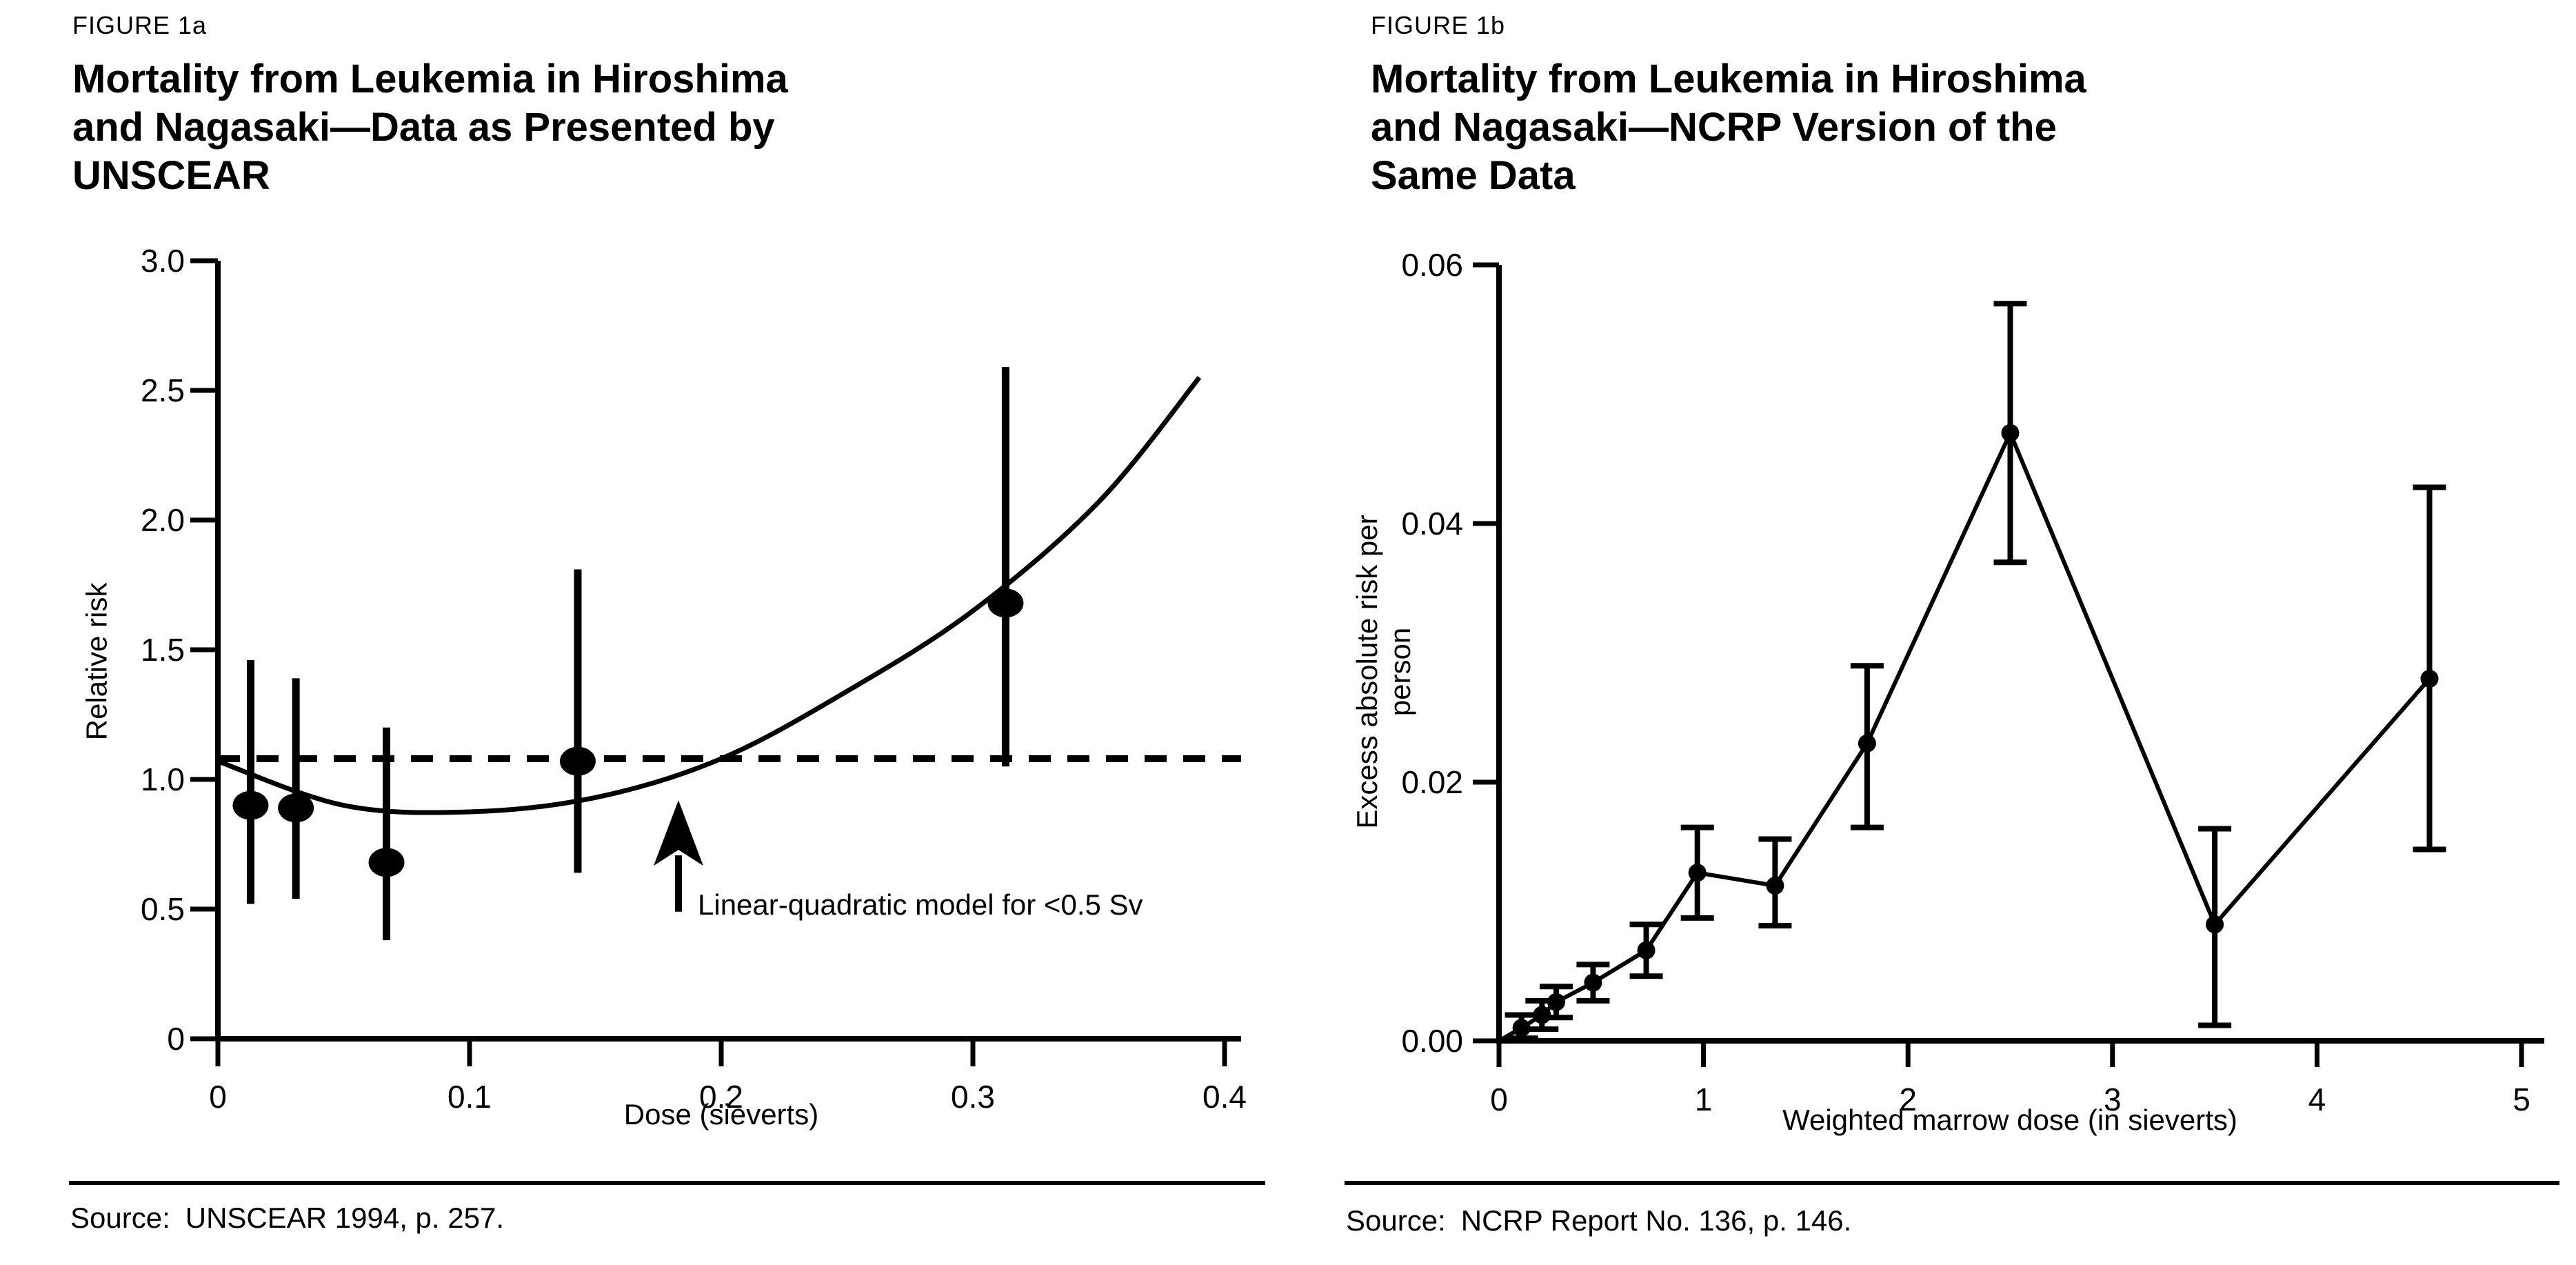 This screenshot has height=1265, width=2576. What do you see at coordinates (120, 1218) in the screenshot?
I see `left-source-label: Source:` at bounding box center [120, 1218].